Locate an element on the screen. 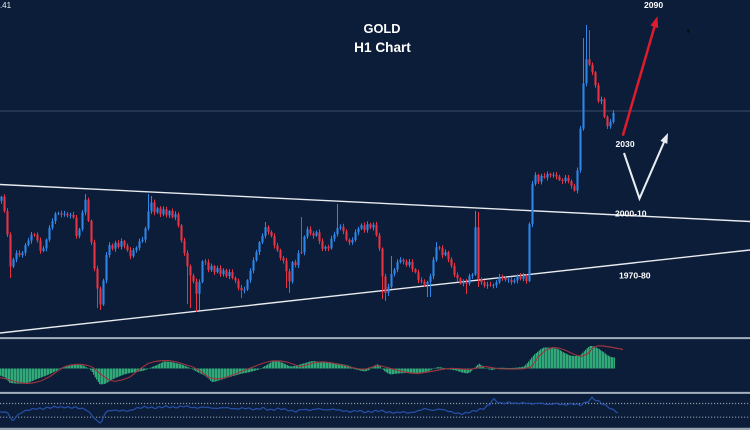  svg-text: 1970-80 is located at coordinates (635, 276).